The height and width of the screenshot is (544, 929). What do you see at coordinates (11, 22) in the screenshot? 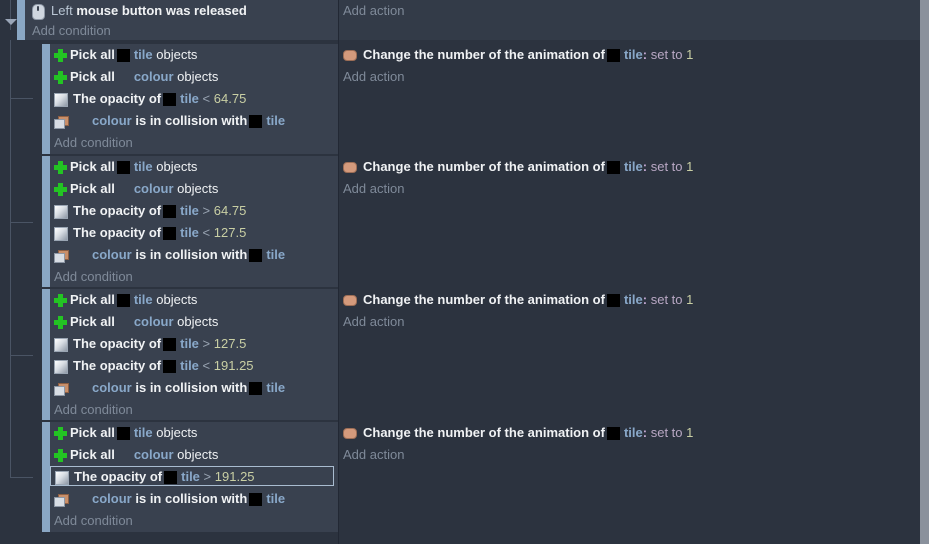
I see `chevron-down-icon` at bounding box center [11, 22].